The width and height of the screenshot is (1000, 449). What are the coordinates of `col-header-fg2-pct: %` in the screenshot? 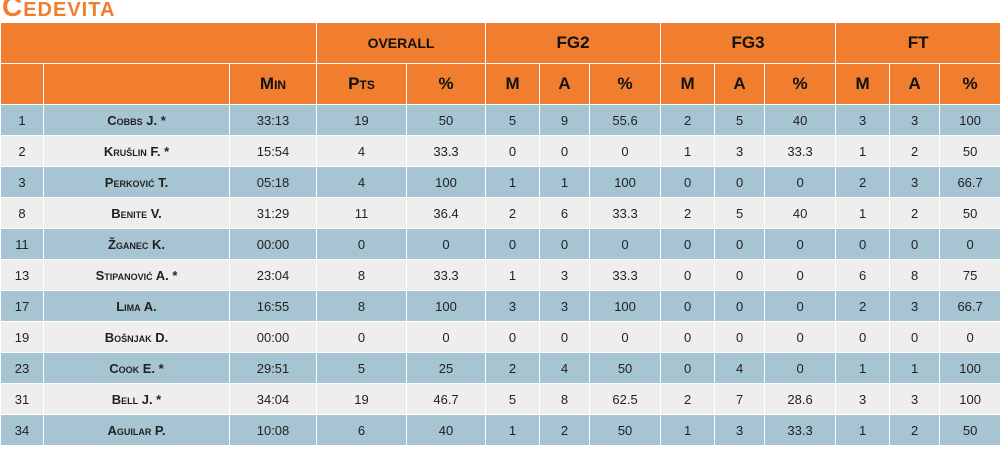 It's located at (625, 84).